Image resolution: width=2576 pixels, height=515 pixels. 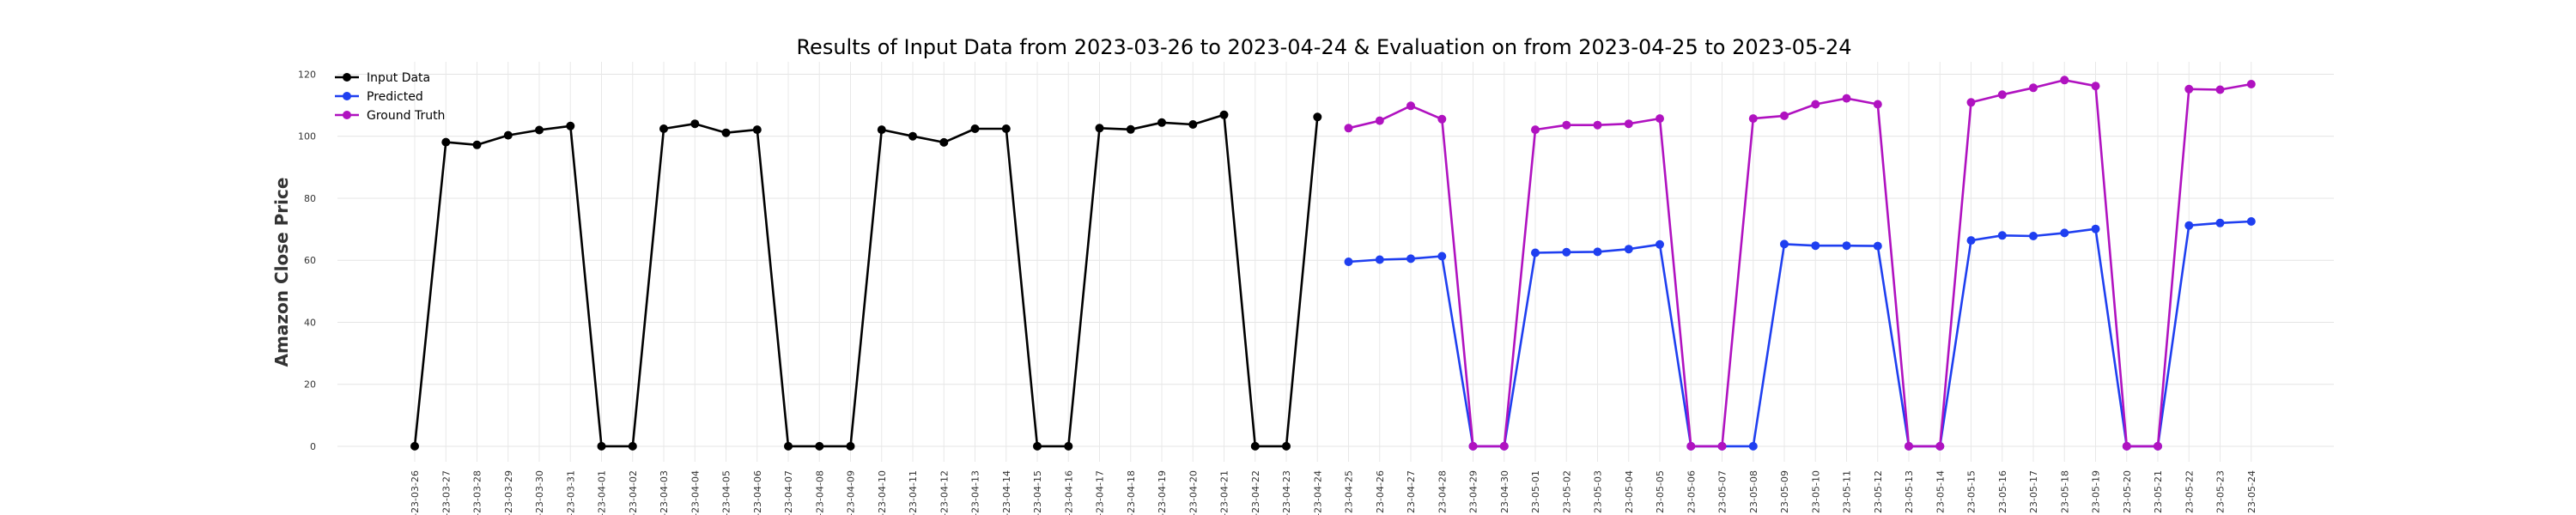 What do you see at coordinates (2221, 491) in the screenshot?
I see `x-tick-label: 23-05-23` at bounding box center [2221, 491].